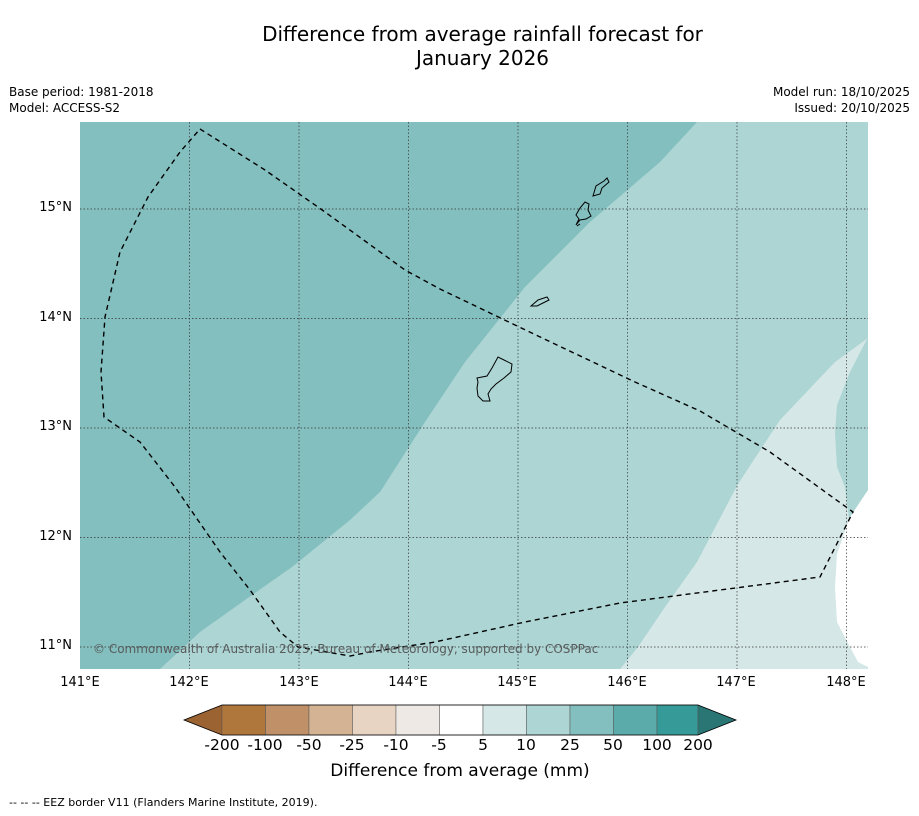  What do you see at coordinates (460, 771) in the screenshot?
I see `colorbar-title: Difference from average (mm)` at bounding box center [460, 771].